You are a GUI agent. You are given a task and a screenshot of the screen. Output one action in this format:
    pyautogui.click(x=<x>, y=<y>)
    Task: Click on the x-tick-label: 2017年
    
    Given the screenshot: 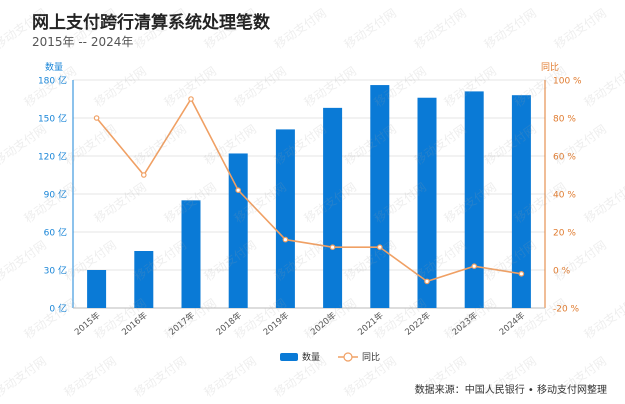 What is the action you would take?
    pyautogui.click(x=182, y=324)
    